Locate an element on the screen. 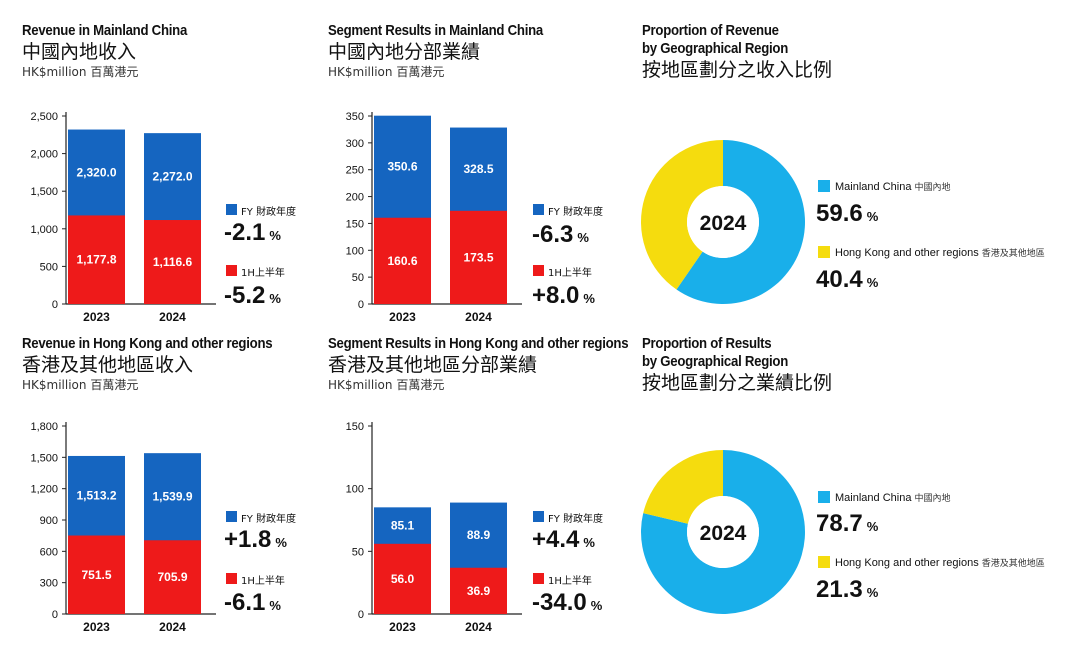 The width and height of the screenshot is (1092, 650). pie-title-zh: 按地區劃分之收入比例 is located at coordinates (737, 70).